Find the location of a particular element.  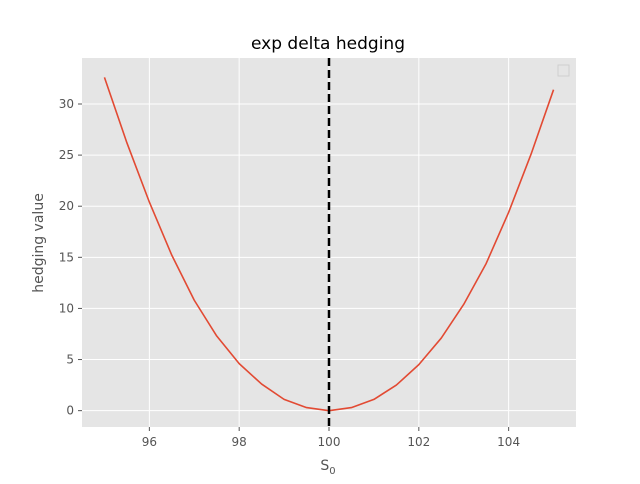

y-tick-label: 10 is located at coordinates (66, 308).